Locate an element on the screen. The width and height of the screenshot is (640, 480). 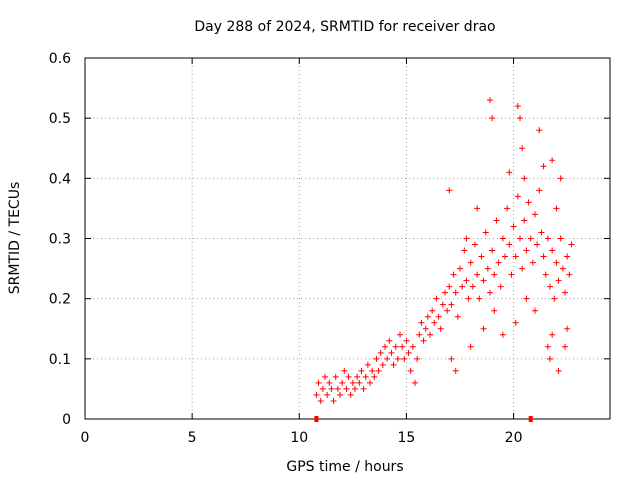
y-axis-label: SRMTID / TECUs is located at coordinates (15, 238).